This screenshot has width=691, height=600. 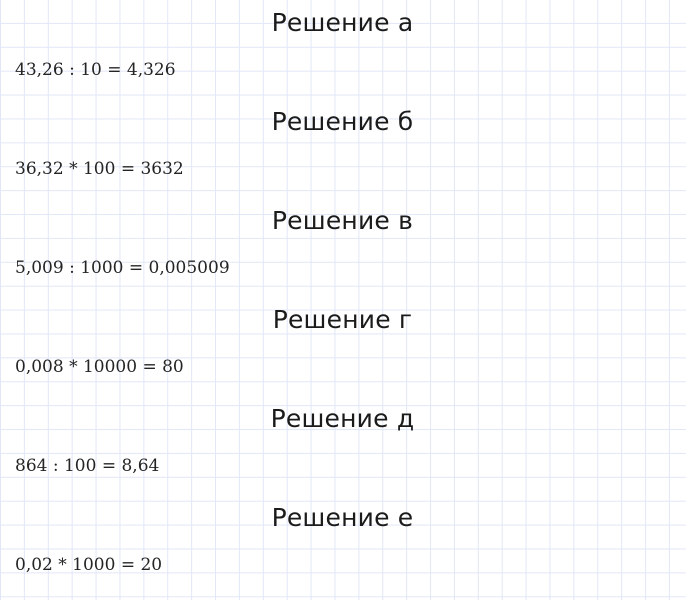 What do you see at coordinates (342, 418) in the screenshot?
I see `solution-heading-d: Решение д` at bounding box center [342, 418].